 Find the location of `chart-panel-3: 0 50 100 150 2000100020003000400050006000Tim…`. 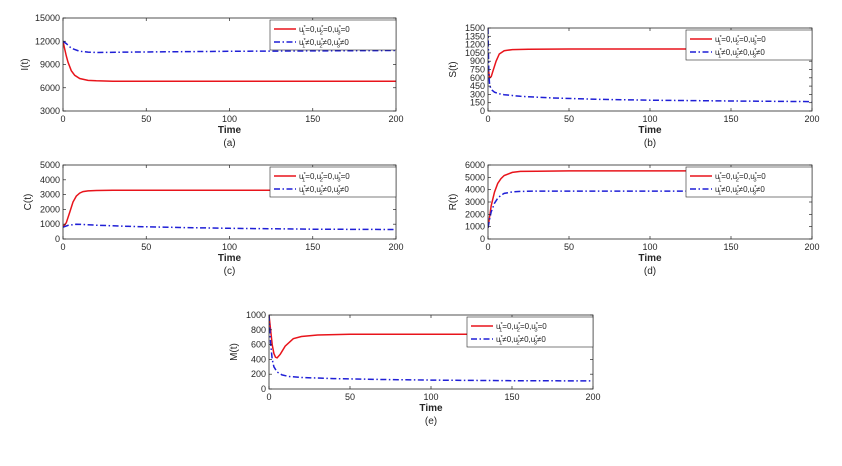

chart-panel-3: 0 50 100 150 2000100020003000400050006000Tim… is located at coordinates (634, 218).